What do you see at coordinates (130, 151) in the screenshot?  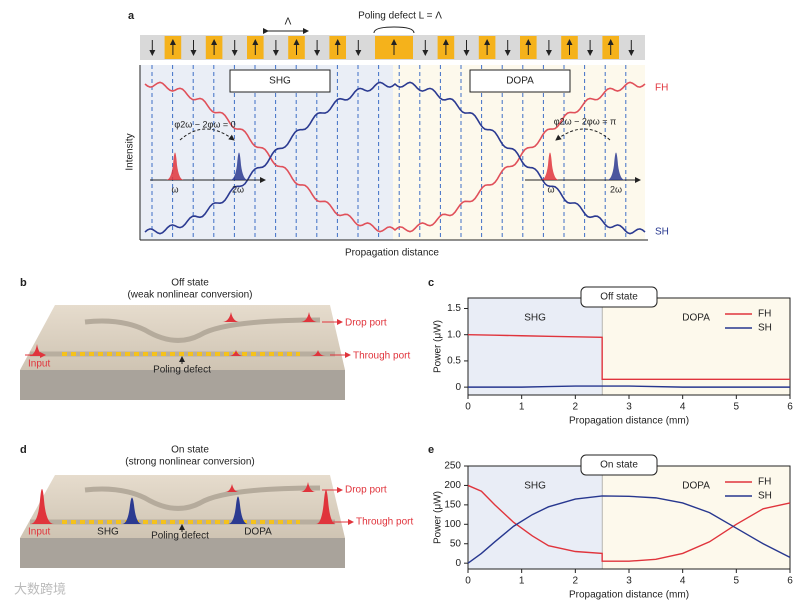 I see `y-label: Intensity` at bounding box center [130, 151].